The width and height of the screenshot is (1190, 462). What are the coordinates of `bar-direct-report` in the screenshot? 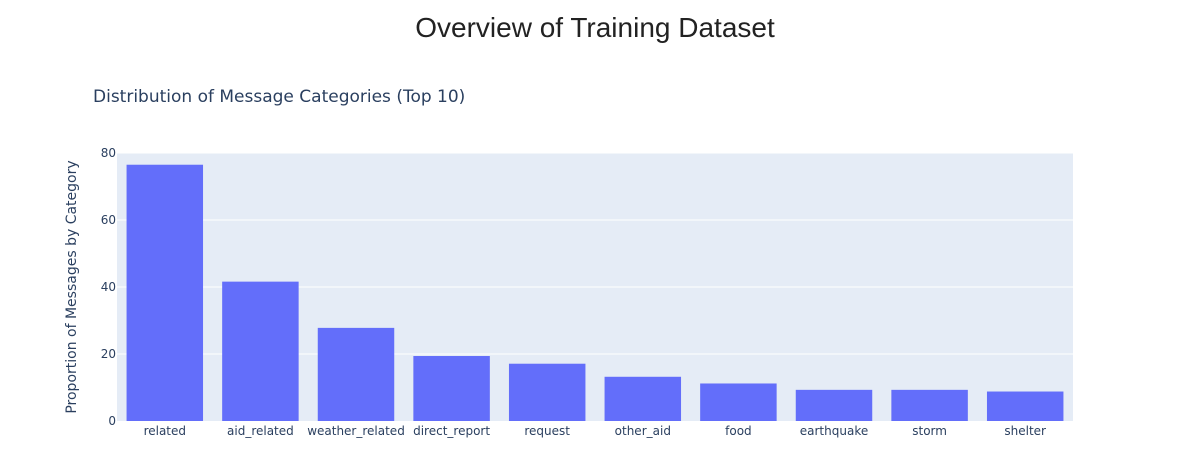 It's located at (451, 388).